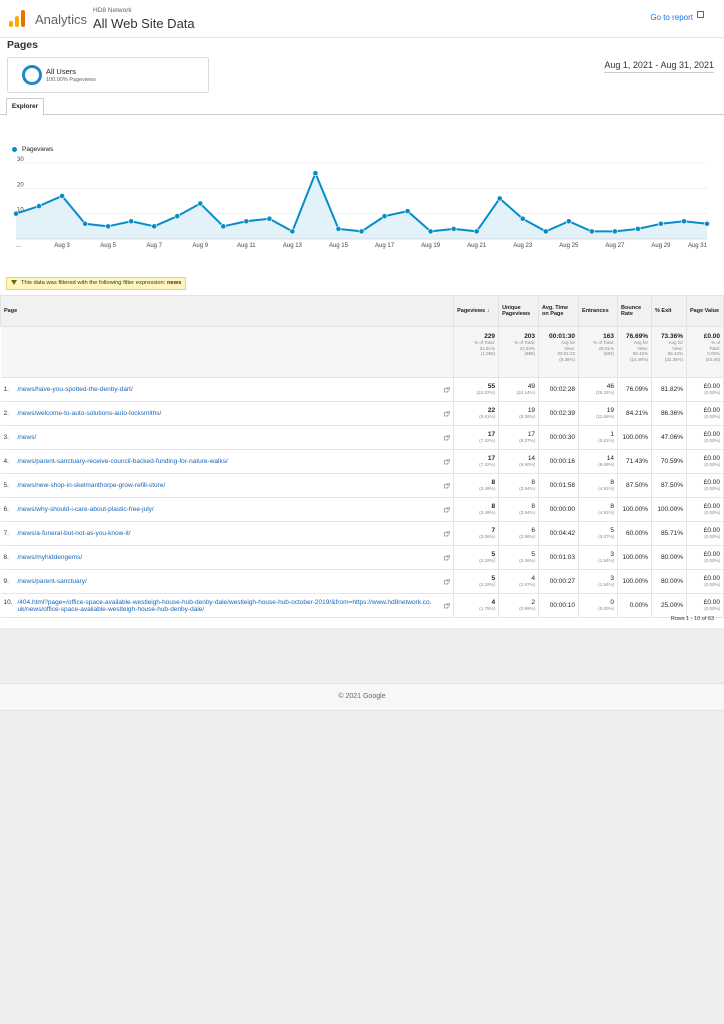  Describe the element at coordinates (20, 211) in the screenshot. I see `y-tick-label: 10` at that location.